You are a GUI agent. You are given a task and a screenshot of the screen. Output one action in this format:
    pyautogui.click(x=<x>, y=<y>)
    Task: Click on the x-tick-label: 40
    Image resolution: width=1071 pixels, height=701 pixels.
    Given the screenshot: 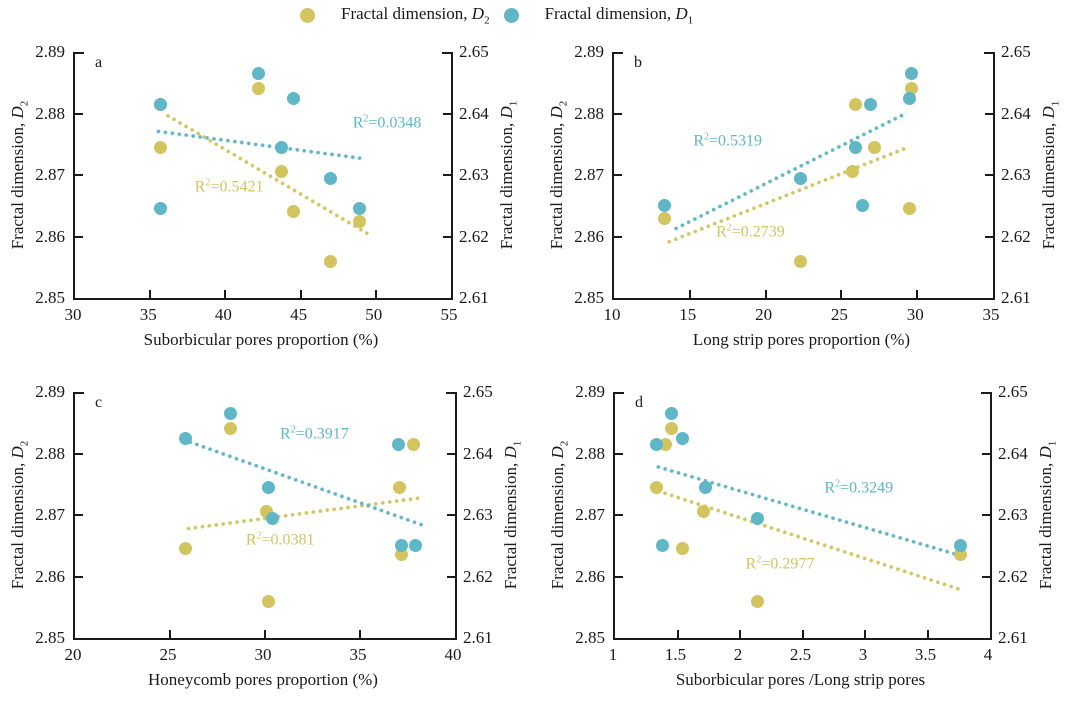 What is the action you would take?
    pyautogui.click(x=223, y=314)
    